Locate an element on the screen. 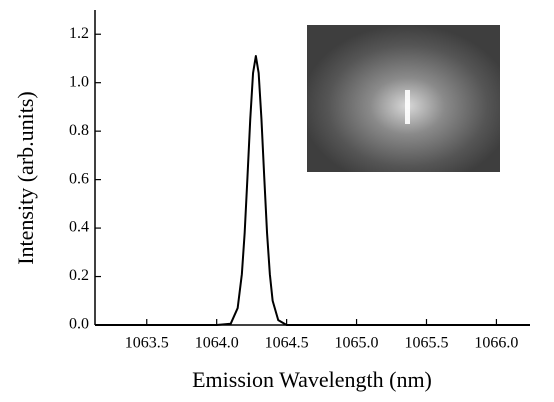 The height and width of the screenshot is (402, 554). y-tick-label: 1.0 is located at coordinates (79, 81).